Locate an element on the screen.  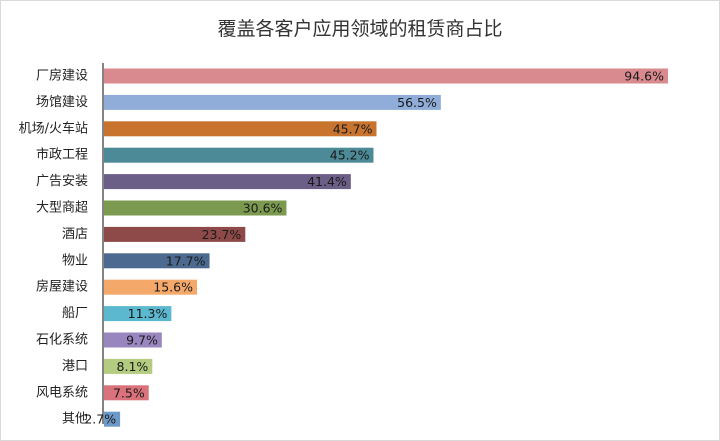
data-label: 15.6% is located at coordinates (173, 287).